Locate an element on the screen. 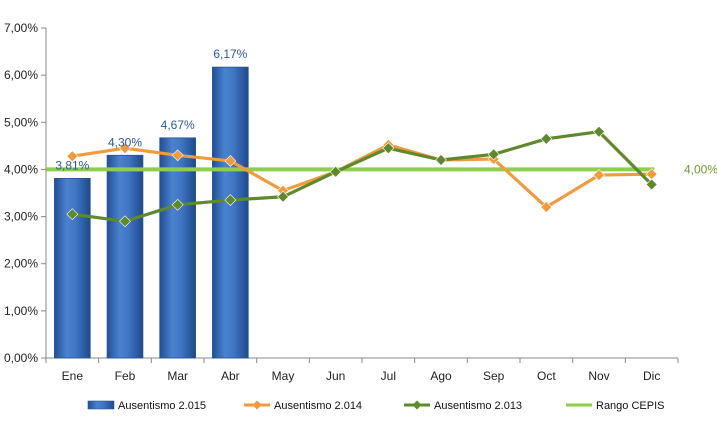 This screenshot has height=433, width=717. x-tick-label: Oct is located at coordinates (546, 376).